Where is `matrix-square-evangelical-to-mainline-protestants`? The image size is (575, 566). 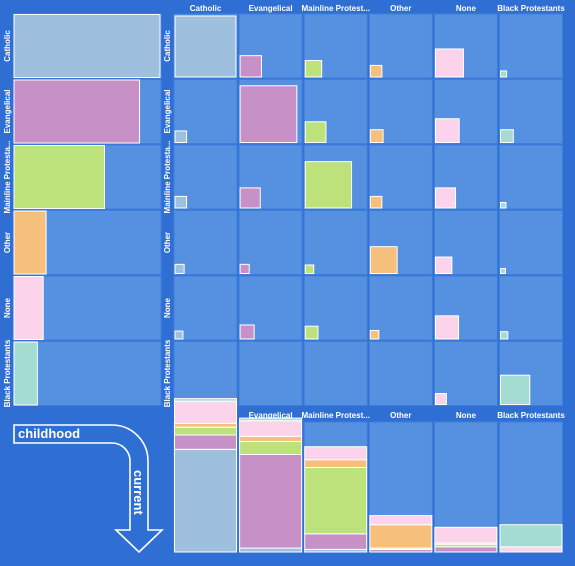 matrix-square-evangelical-to-mainline-protestants is located at coordinates (315, 132).